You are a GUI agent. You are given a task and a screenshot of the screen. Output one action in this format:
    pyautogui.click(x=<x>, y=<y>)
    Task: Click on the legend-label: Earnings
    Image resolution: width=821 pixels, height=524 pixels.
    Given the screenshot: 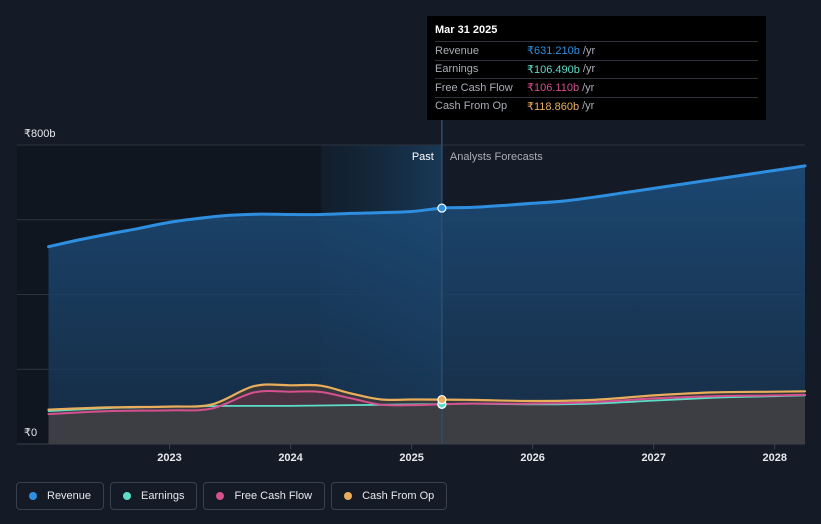 What is the action you would take?
    pyautogui.click(x=163, y=496)
    